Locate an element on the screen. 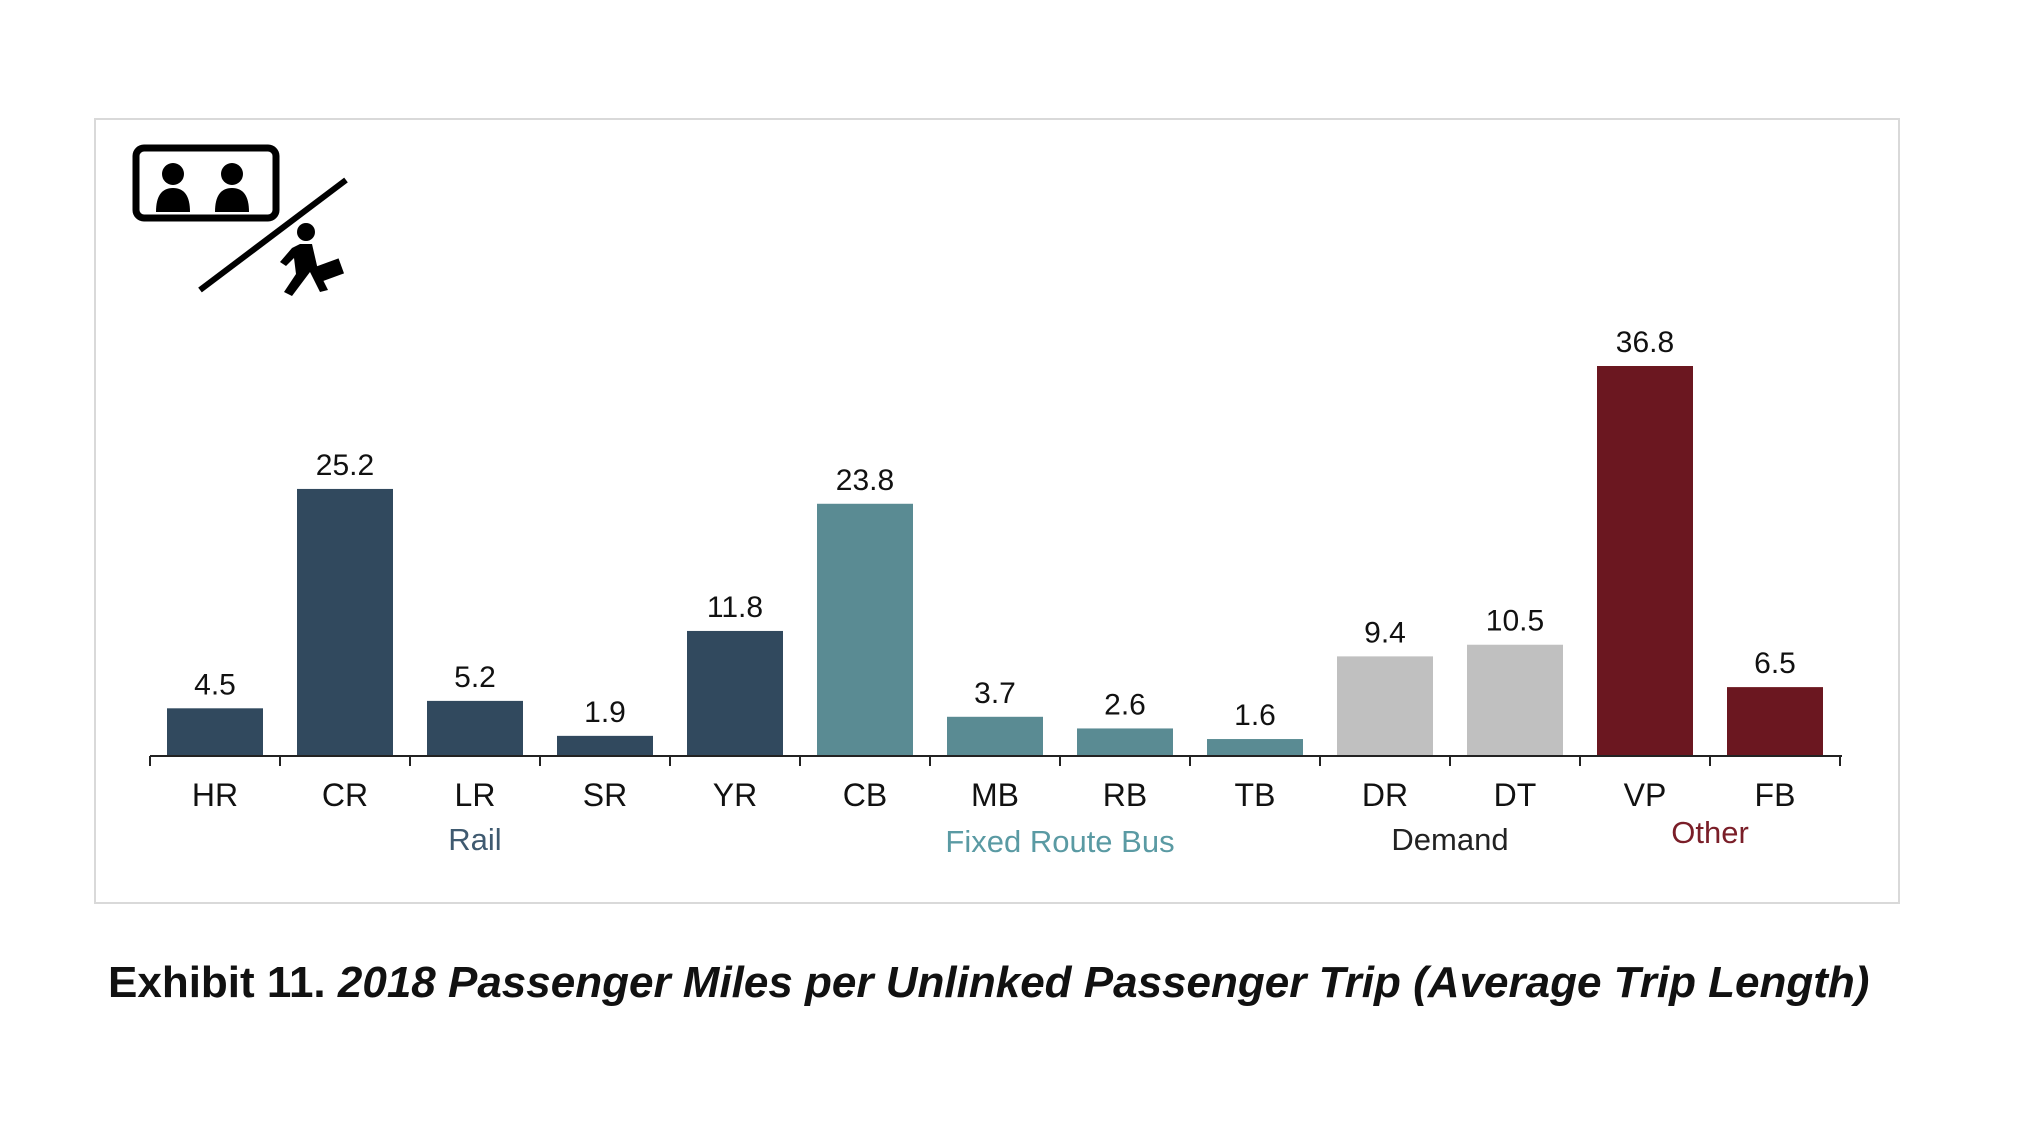 The height and width of the screenshot is (1140, 2026). tick-label-vp: VP is located at coordinates (1645, 795).